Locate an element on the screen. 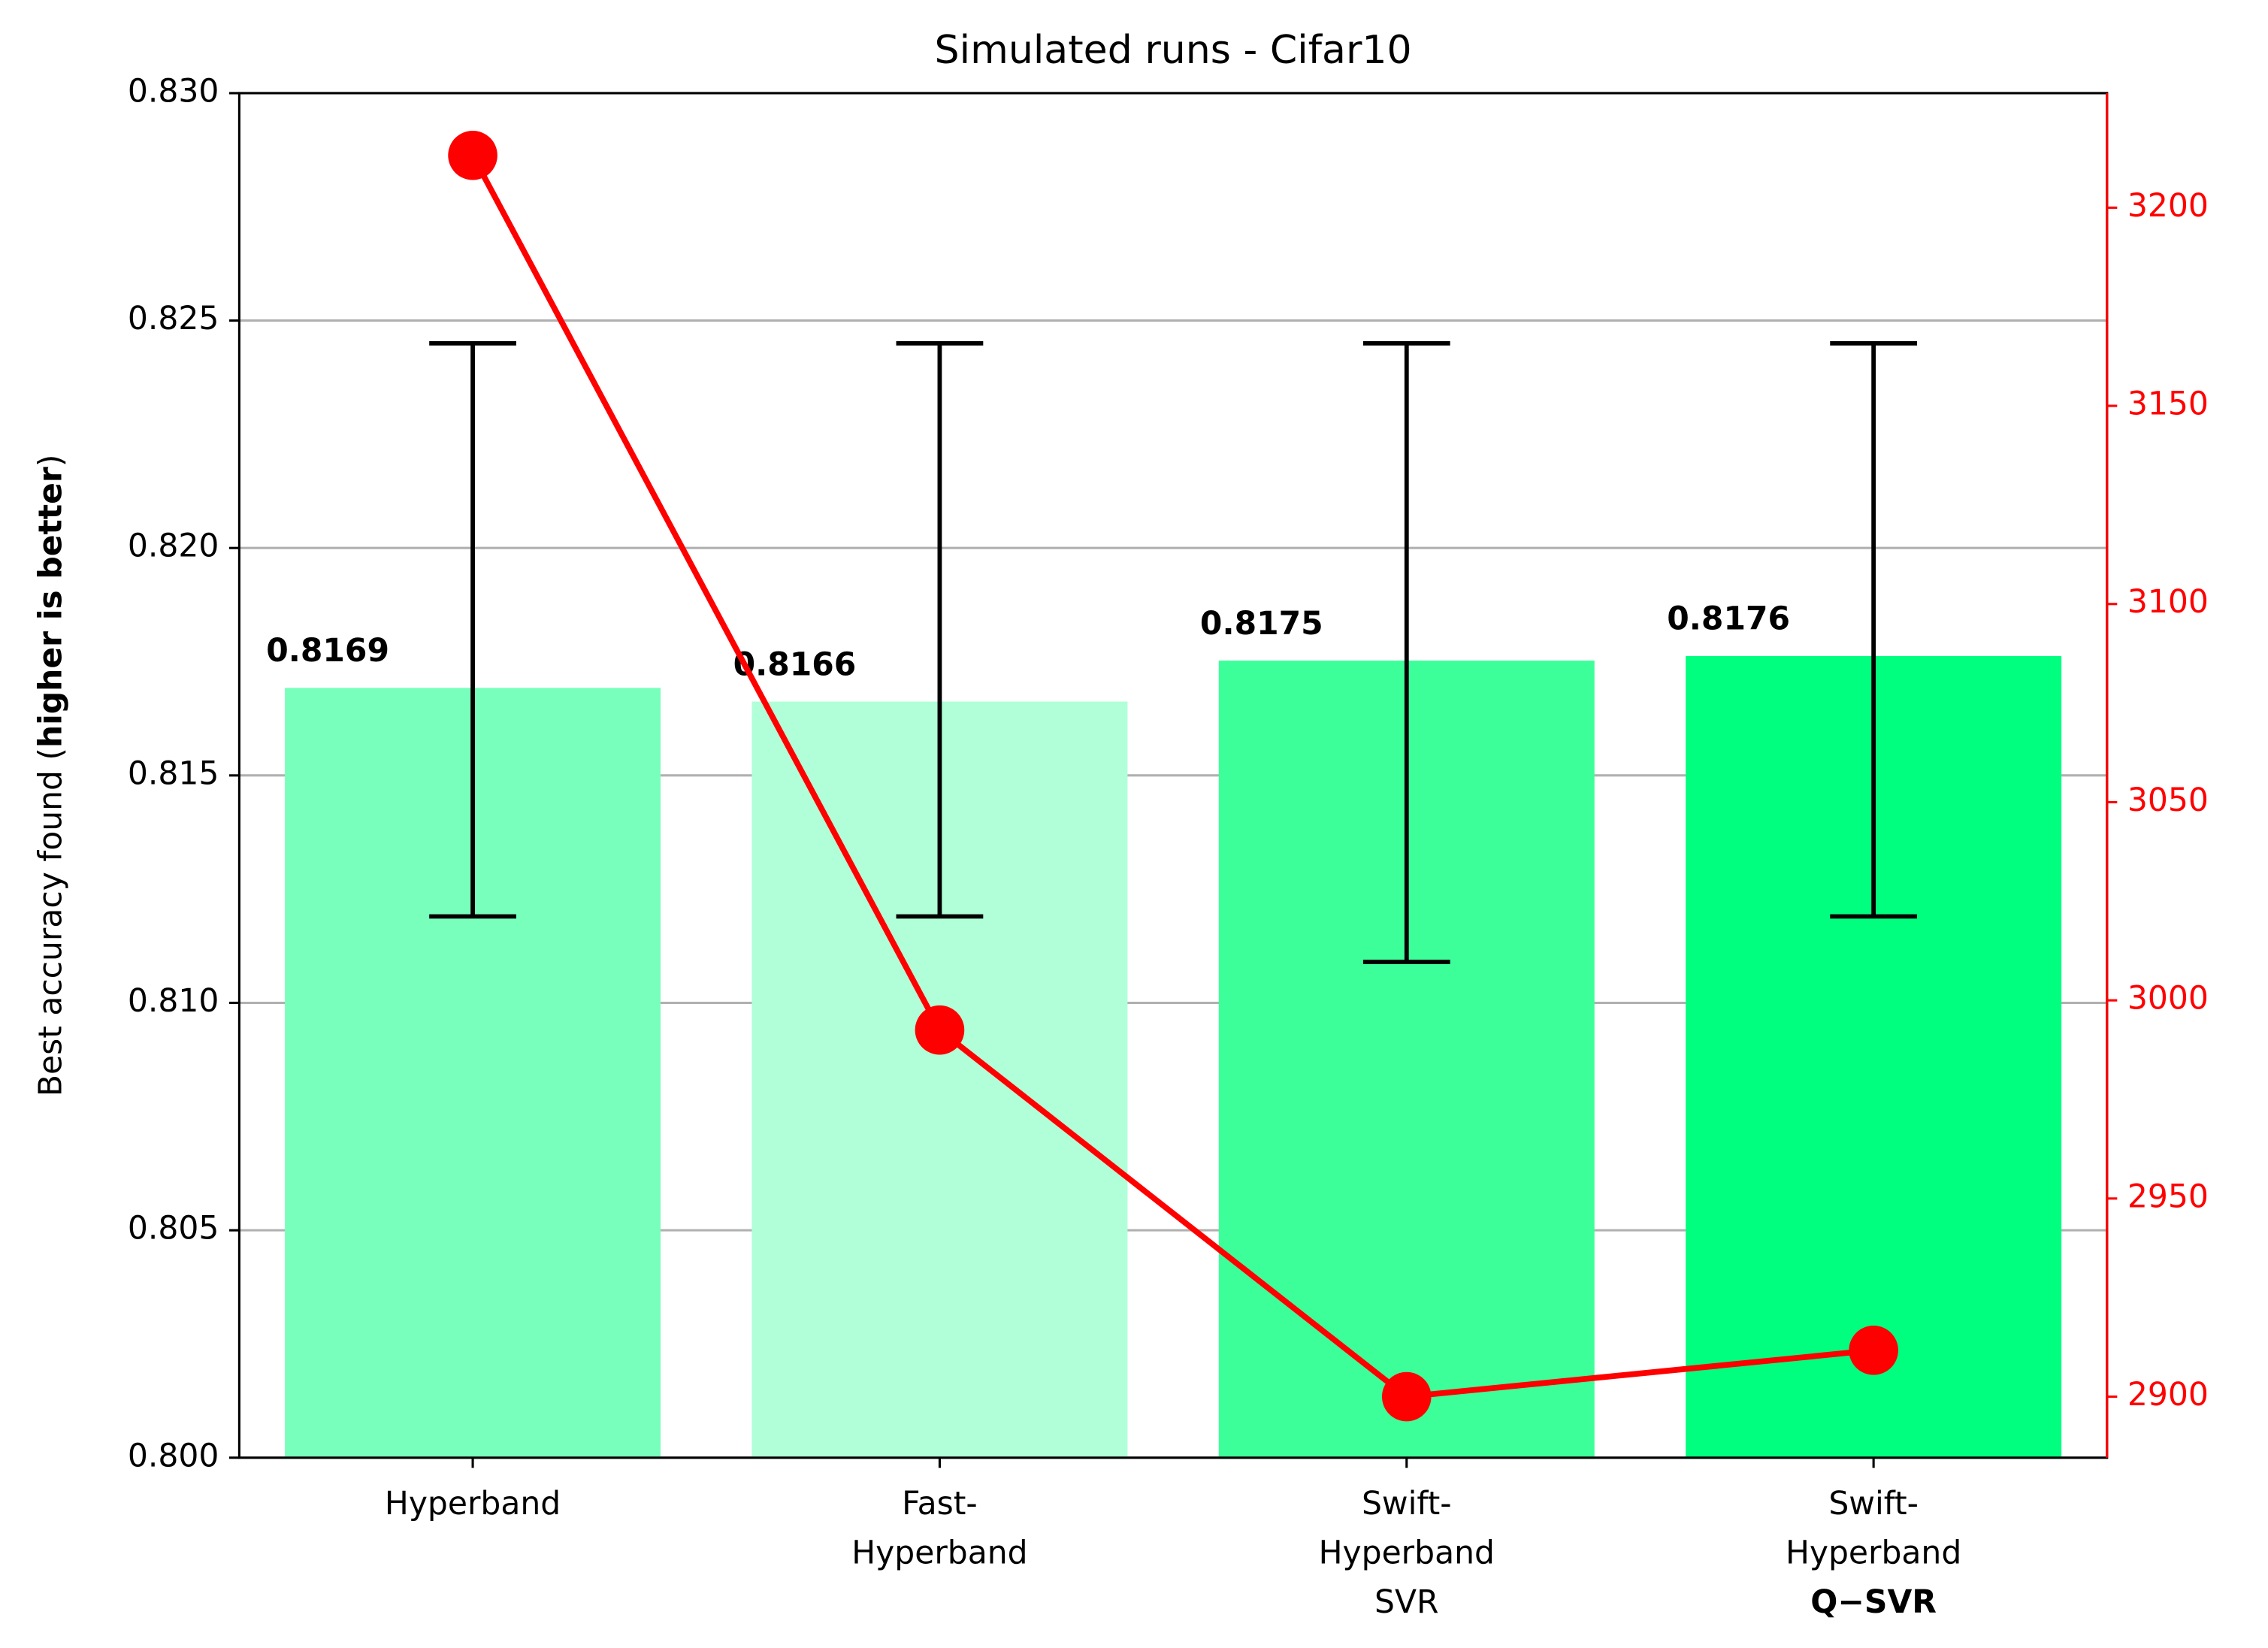 The width and height of the screenshot is (2268, 1648). value-label: 0.8169 is located at coordinates (327, 651).